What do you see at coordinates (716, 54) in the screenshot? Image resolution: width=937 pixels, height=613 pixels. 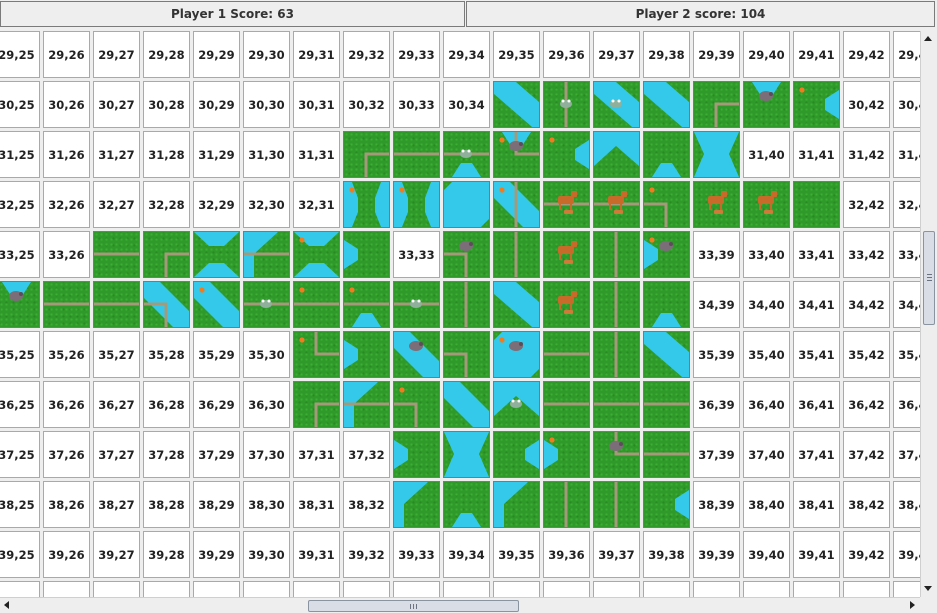 I see `empty-grid-cell: 29,39` at bounding box center [716, 54].